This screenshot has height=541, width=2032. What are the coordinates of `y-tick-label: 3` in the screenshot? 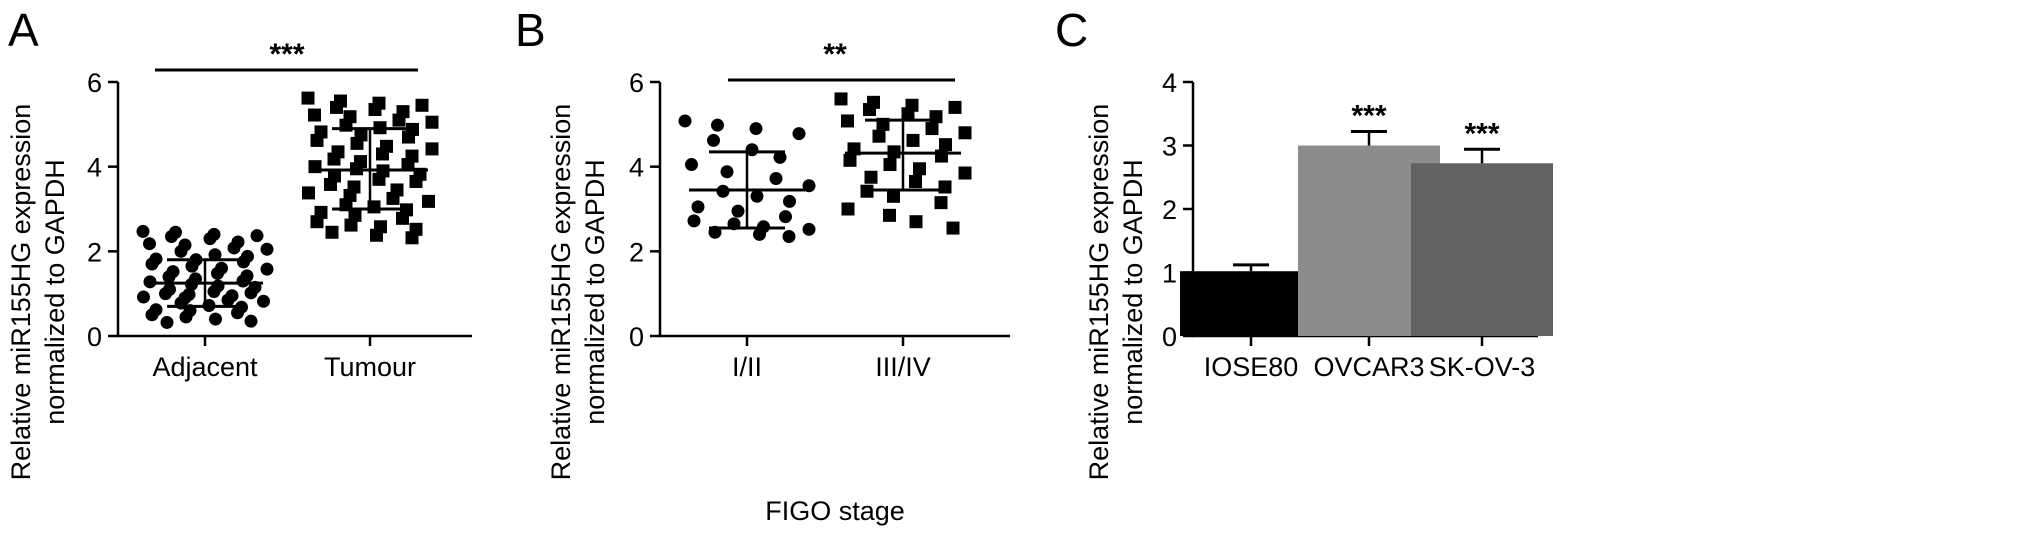 It's located at (1169, 147).